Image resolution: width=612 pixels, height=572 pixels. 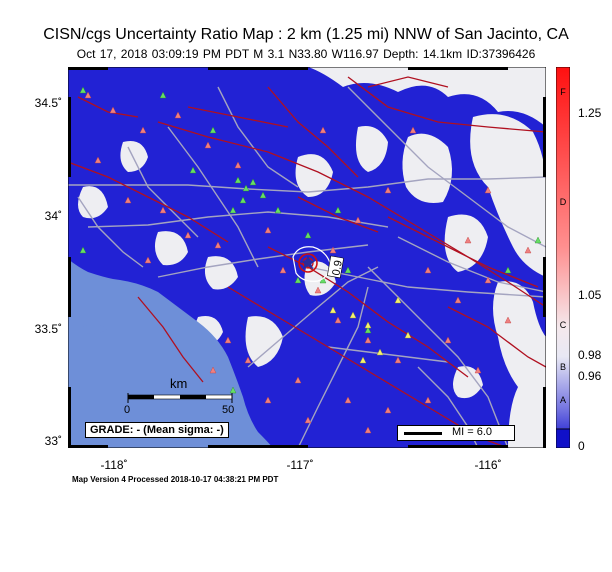 I want to click on grade-b: B, so click(x=562, y=367).